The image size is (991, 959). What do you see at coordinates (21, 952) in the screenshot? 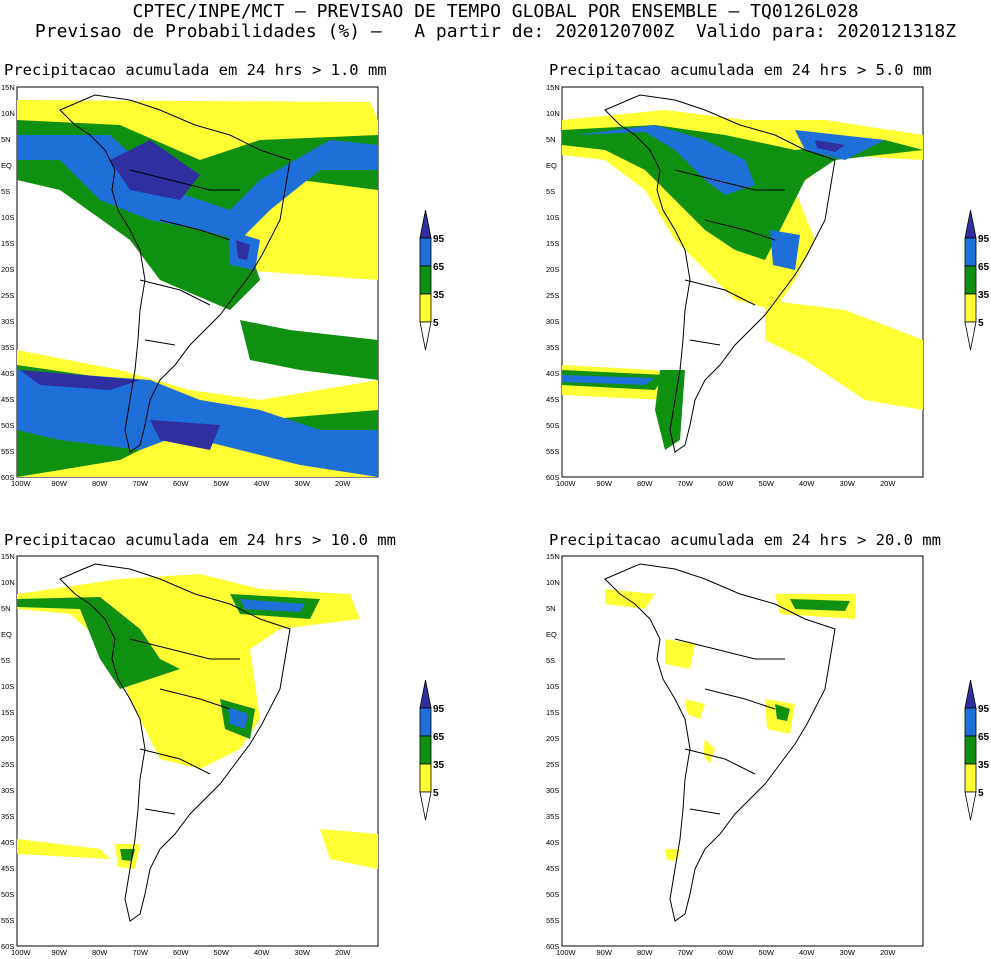
I see `lon-tick-label: 100W` at bounding box center [21, 952].